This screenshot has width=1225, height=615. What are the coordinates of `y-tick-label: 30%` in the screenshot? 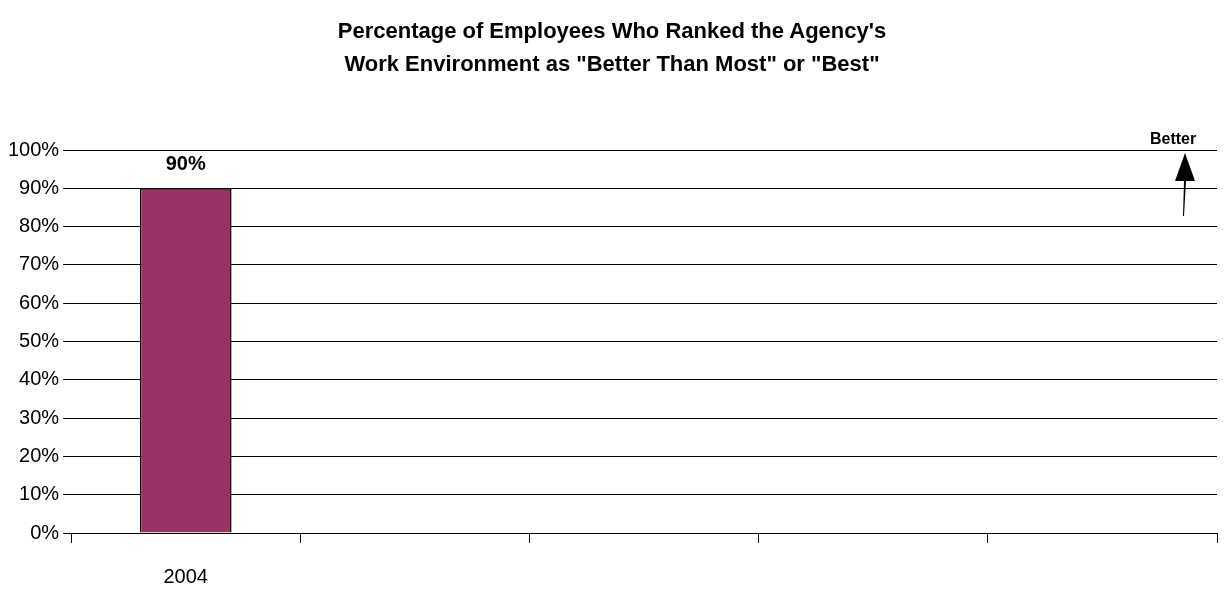 It's located at (39, 416).